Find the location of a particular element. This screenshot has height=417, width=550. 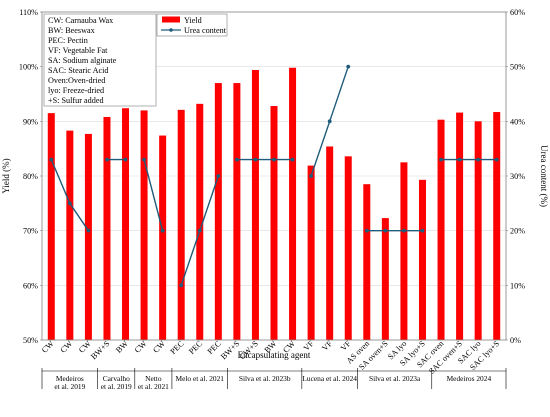

urea-line-segment is located at coordinates (153, 195).